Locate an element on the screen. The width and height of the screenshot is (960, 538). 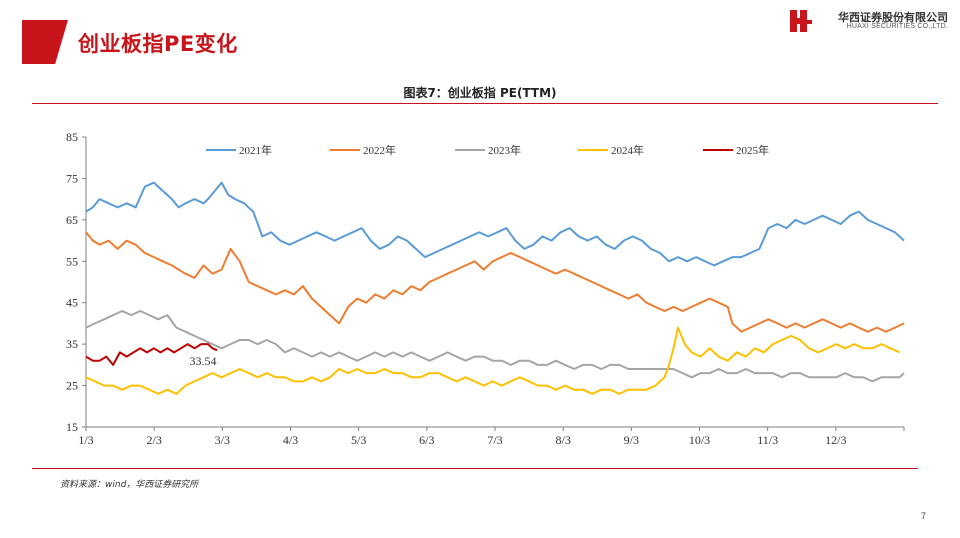
logo-english-name: HUAXI SECURITIES CO.,LTD. is located at coordinates (897, 26).